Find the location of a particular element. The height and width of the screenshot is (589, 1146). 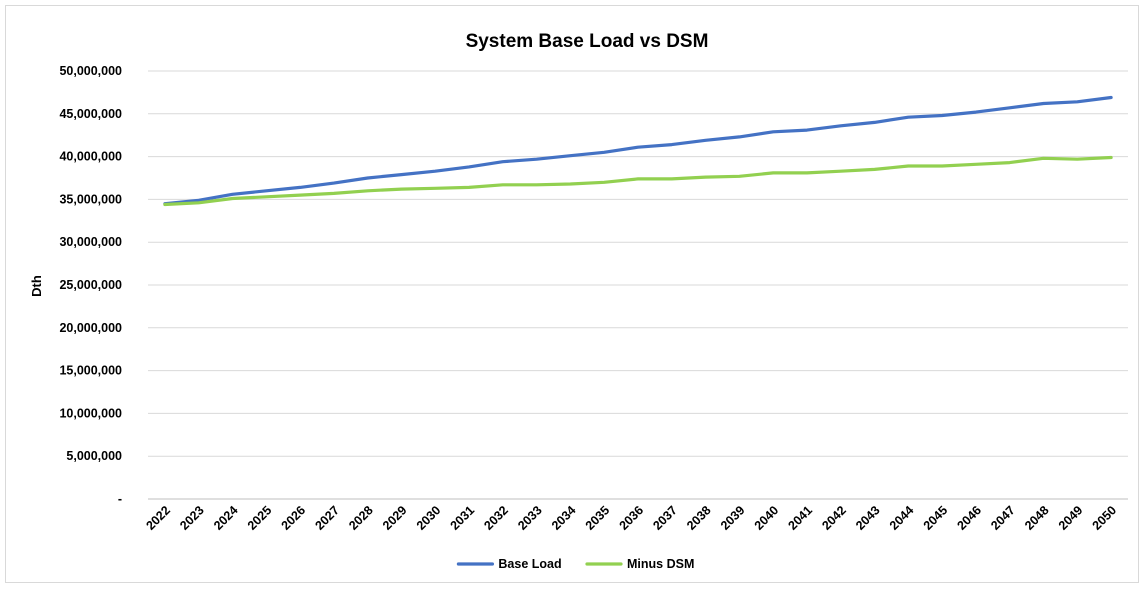

x-tick-label: 2047 is located at coordinates (1003, 518).